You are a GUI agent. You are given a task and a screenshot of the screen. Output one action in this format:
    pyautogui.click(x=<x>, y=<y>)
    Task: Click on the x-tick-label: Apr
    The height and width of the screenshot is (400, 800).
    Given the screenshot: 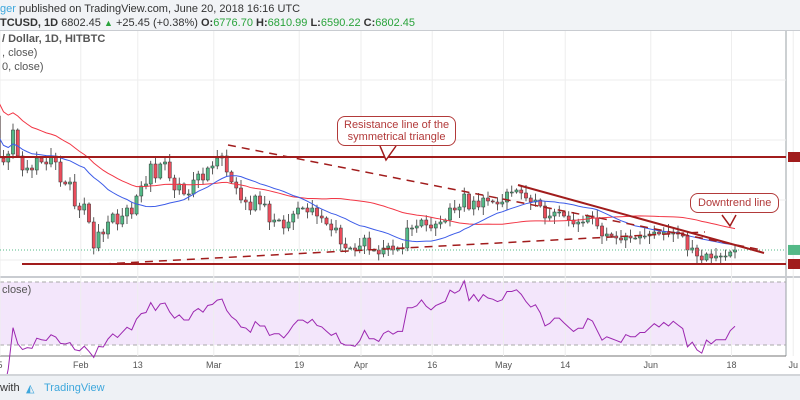 What is the action you would take?
    pyautogui.click(x=361, y=365)
    